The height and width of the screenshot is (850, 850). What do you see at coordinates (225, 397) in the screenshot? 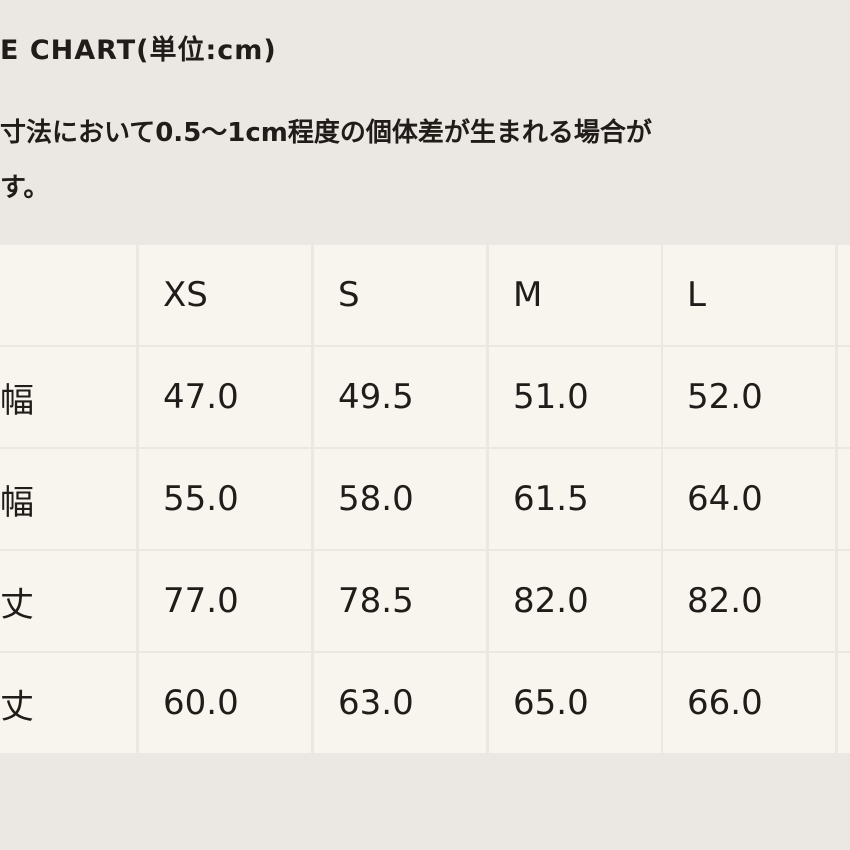
I see `table-cell: 47.0` at bounding box center [225, 397].